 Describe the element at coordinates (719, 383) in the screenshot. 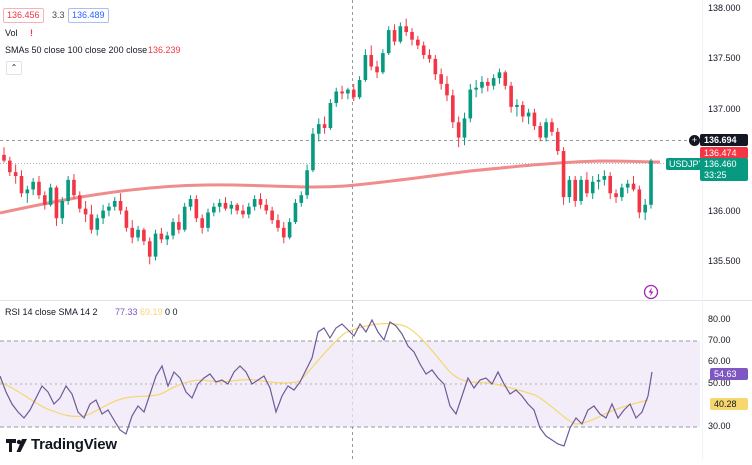

I see `rsi-tick: 50.00` at that location.